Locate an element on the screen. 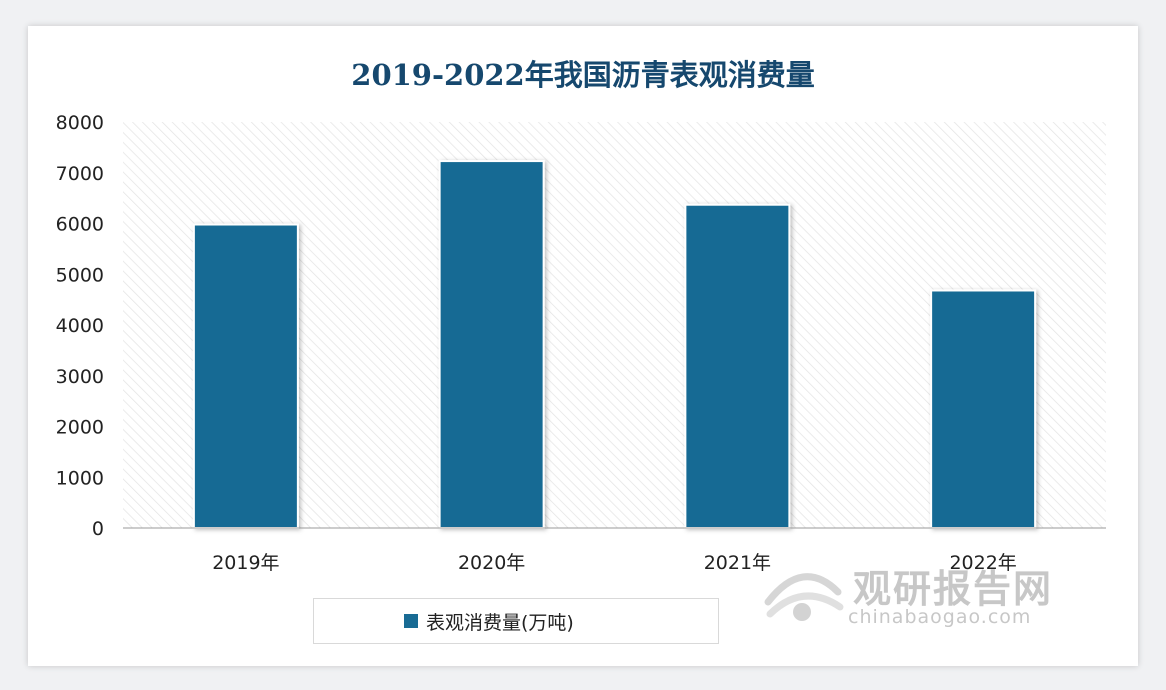  legend: 表观消费量(万吨) is located at coordinates (516, 621).